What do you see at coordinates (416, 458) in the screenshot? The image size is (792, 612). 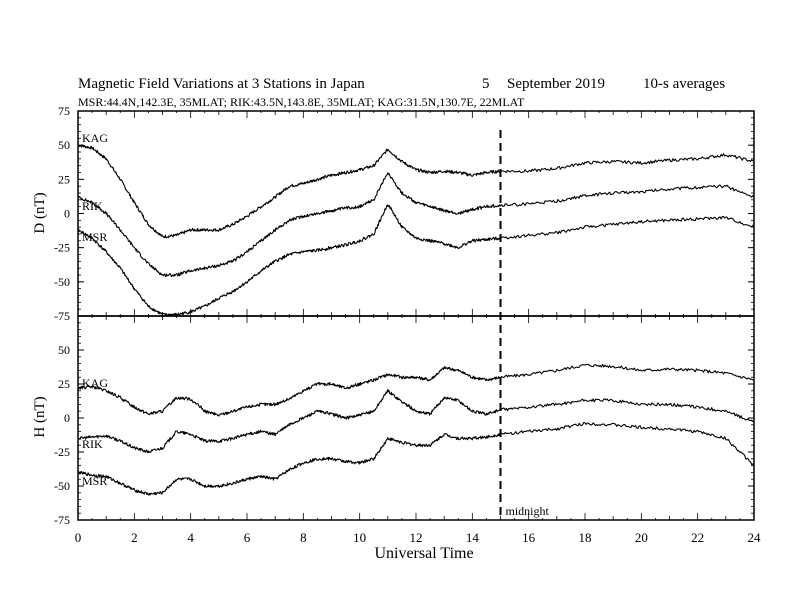 I see `series-line-msr` at bounding box center [416, 458].